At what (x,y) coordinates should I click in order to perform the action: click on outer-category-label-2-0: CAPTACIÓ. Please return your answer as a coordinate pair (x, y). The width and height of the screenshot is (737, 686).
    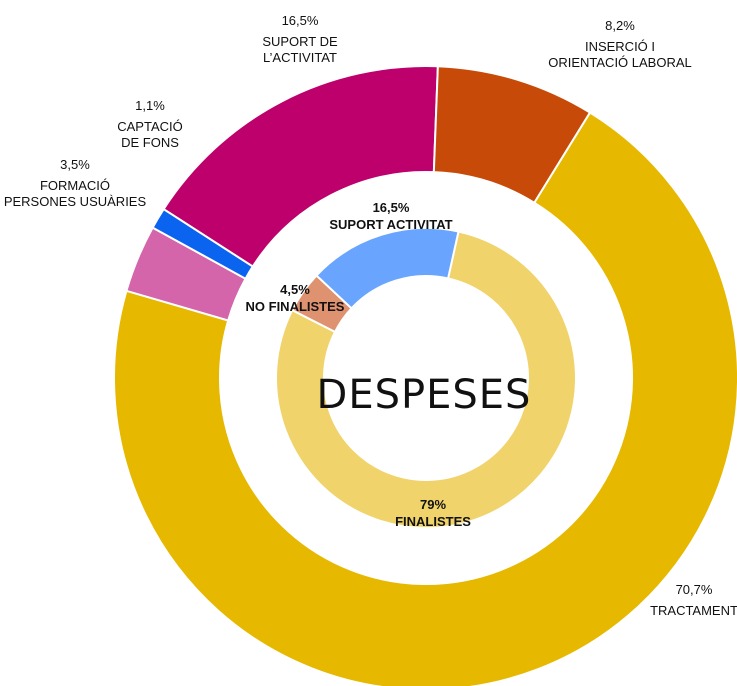
    Looking at the image, I should click on (150, 126).